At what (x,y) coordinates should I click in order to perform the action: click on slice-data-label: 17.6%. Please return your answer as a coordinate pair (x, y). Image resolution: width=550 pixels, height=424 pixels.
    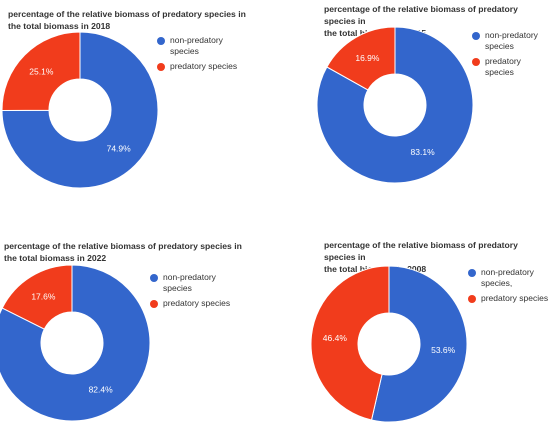
    Looking at the image, I should click on (43, 297).